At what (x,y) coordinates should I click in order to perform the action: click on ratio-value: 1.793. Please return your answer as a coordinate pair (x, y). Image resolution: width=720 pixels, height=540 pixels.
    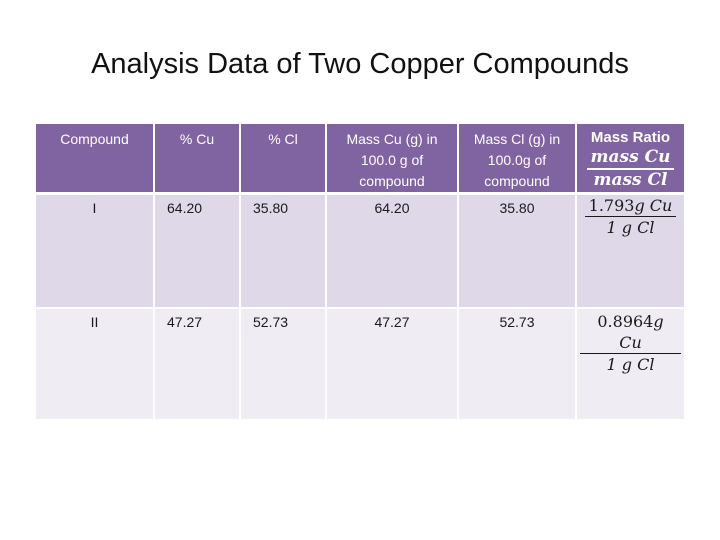
    Looking at the image, I should click on (611, 205).